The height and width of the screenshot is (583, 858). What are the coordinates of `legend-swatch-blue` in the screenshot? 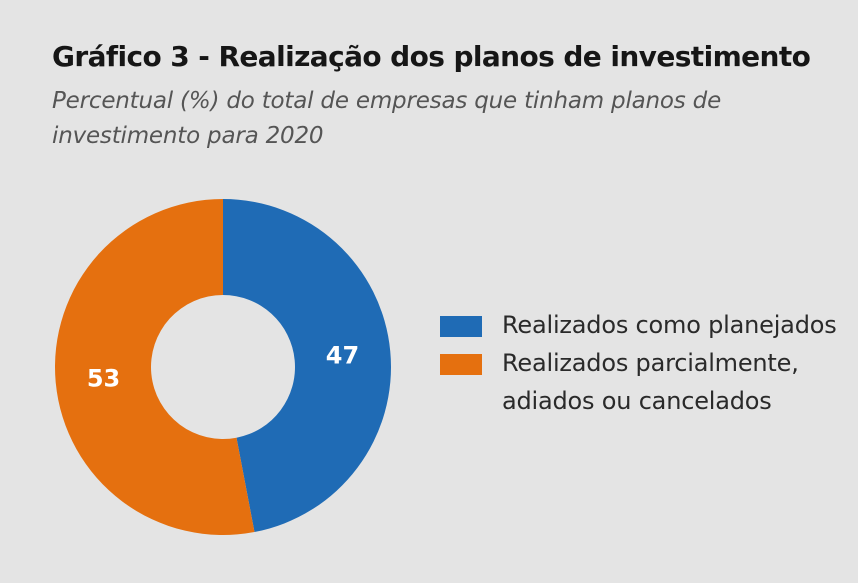 It's located at (461, 326).